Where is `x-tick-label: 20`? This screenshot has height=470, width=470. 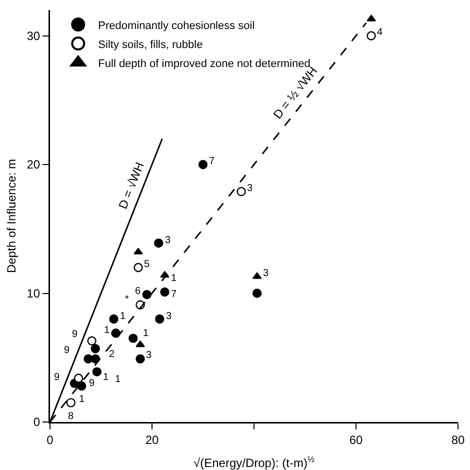
x-tick-label: 20 is located at coordinates (152, 439).